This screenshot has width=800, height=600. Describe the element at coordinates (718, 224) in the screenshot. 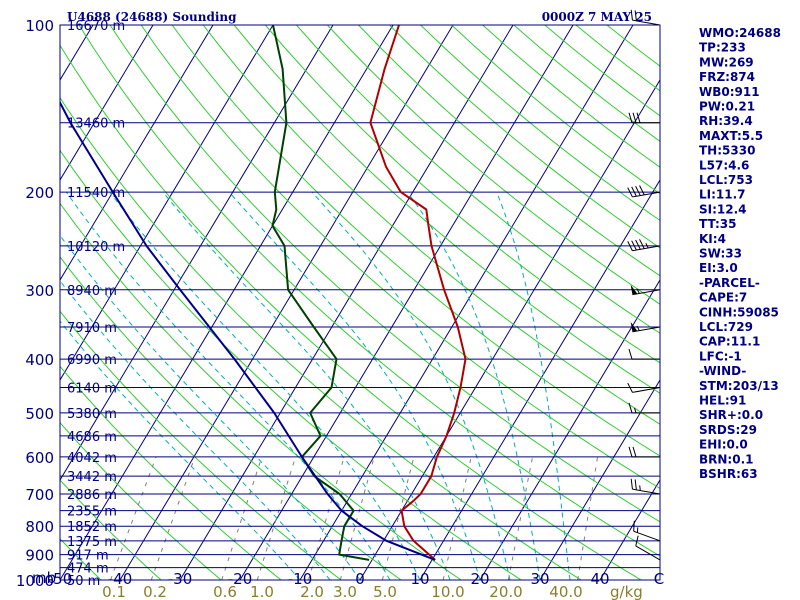

I see `sounding-parameter: TT:35` at that location.